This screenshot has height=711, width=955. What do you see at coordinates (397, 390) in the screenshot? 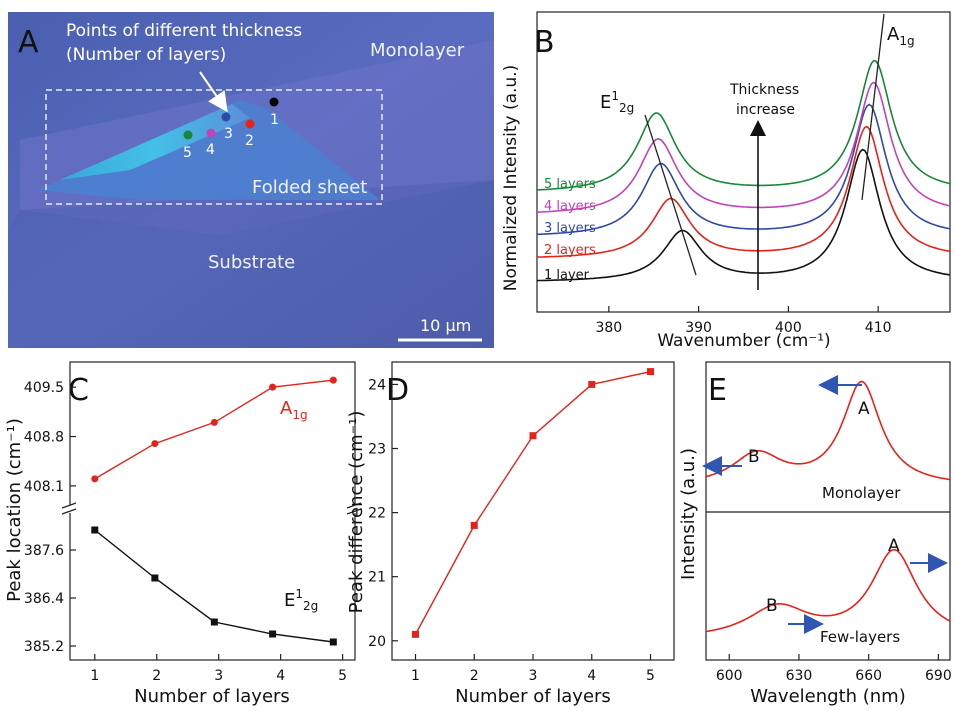
I see `panel-d-letter: D` at bounding box center [397, 390].